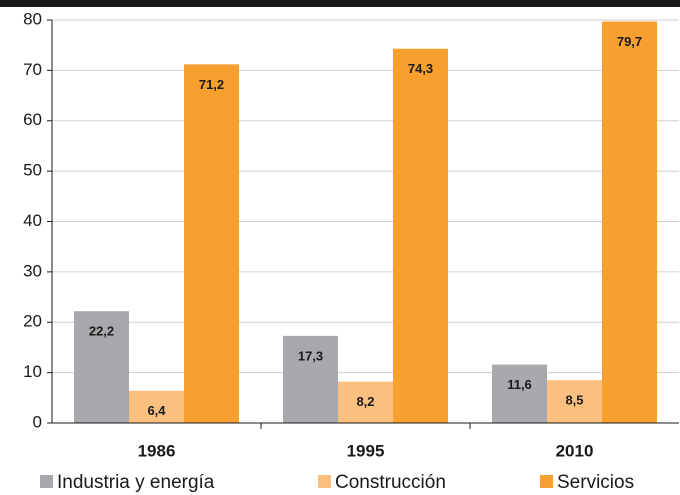 The width and height of the screenshot is (680, 495). What do you see at coordinates (32, 321) in the screenshot?
I see `y-tick-label: 20` at bounding box center [32, 321].